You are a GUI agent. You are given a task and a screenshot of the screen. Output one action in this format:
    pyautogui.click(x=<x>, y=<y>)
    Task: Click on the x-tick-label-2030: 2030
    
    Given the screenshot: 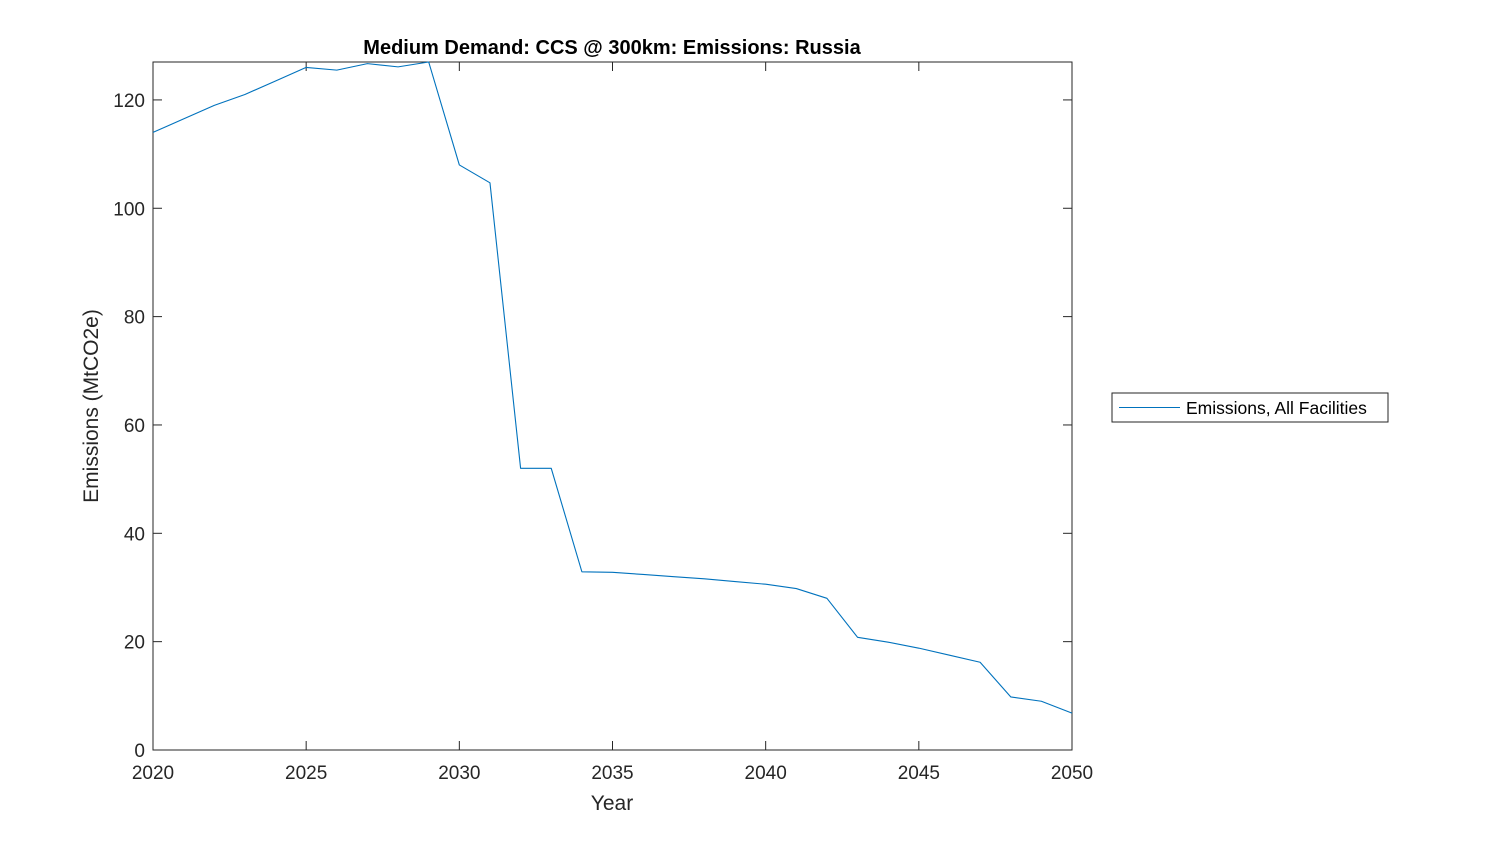 What is the action you would take?
    pyautogui.click(x=459, y=773)
    